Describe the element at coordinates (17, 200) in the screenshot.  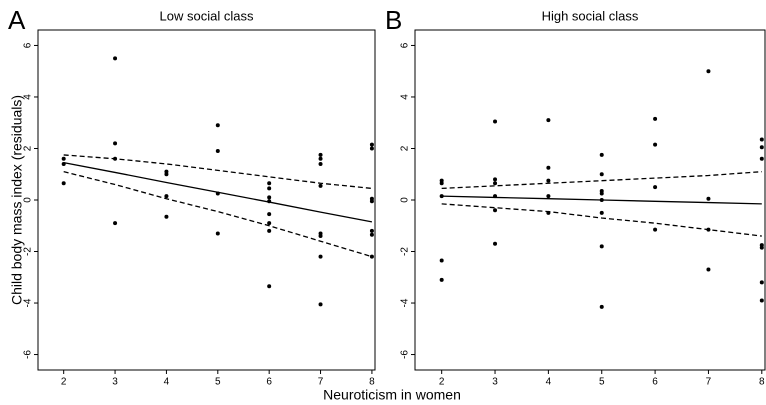
I see `y-axis-label: Child body mass index (residuals)` at that location.